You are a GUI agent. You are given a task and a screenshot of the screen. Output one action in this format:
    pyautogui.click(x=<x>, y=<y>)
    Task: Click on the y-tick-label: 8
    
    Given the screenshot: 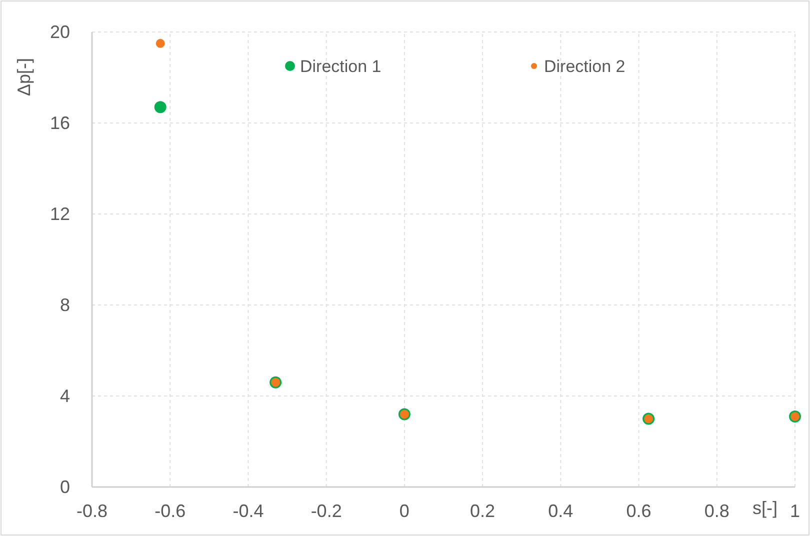 What is the action you would take?
    pyautogui.click(x=65, y=305)
    